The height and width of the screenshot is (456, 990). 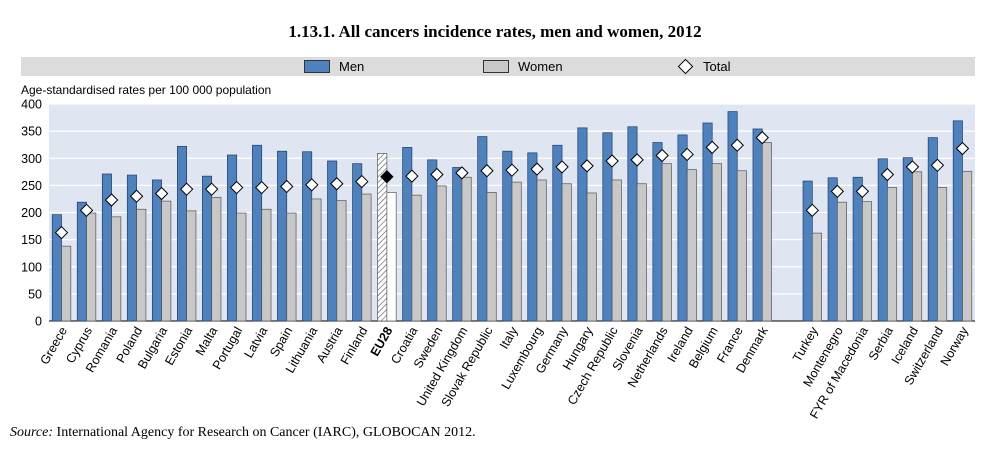 What do you see at coordinates (541, 250) in the screenshot?
I see `bar-women-Luxembourg` at bounding box center [541, 250].